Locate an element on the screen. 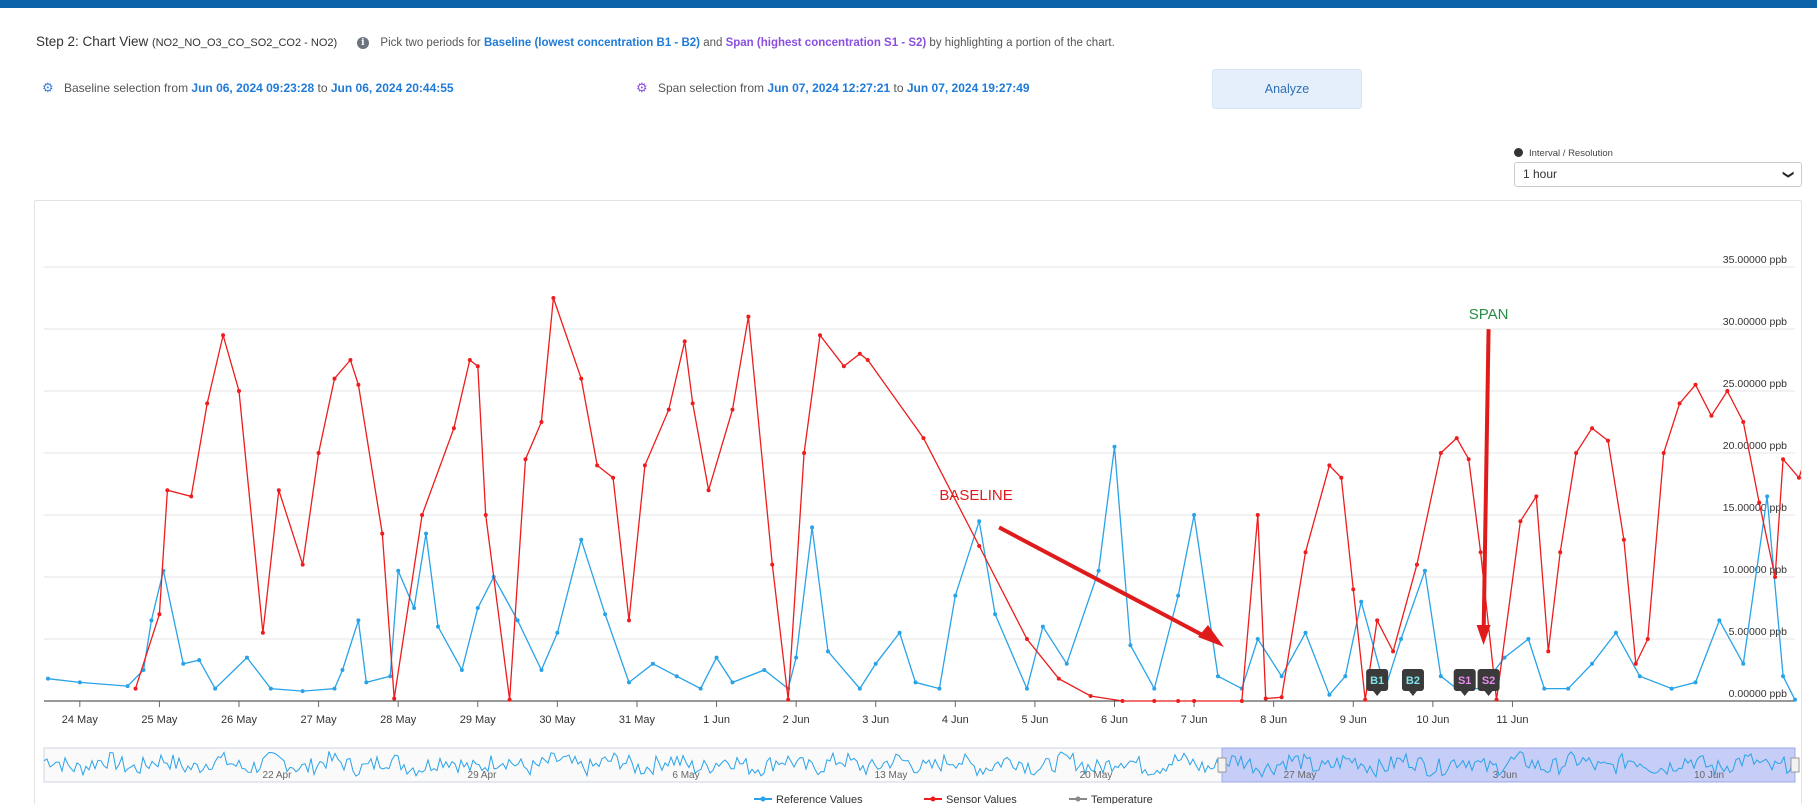  interval-select: 1 hour ❮ is located at coordinates (1658, 174).